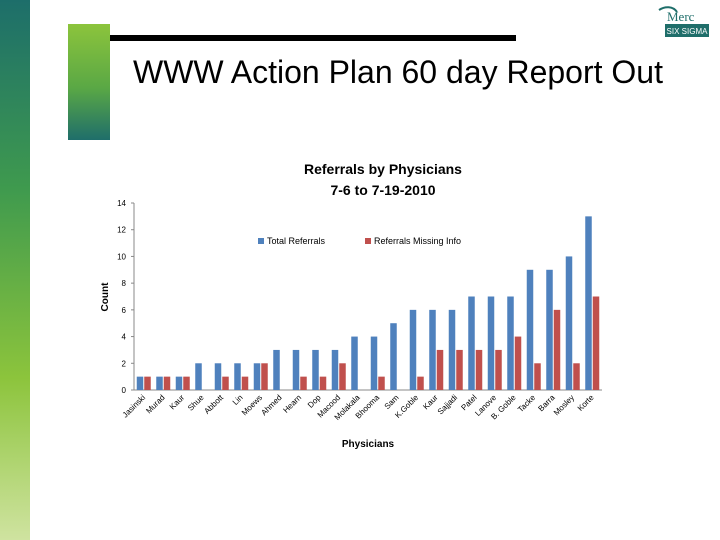 This screenshot has height=540, width=720. I want to click on six-sigma-logo: Merc SIX SIGMA, so click(683, 21).